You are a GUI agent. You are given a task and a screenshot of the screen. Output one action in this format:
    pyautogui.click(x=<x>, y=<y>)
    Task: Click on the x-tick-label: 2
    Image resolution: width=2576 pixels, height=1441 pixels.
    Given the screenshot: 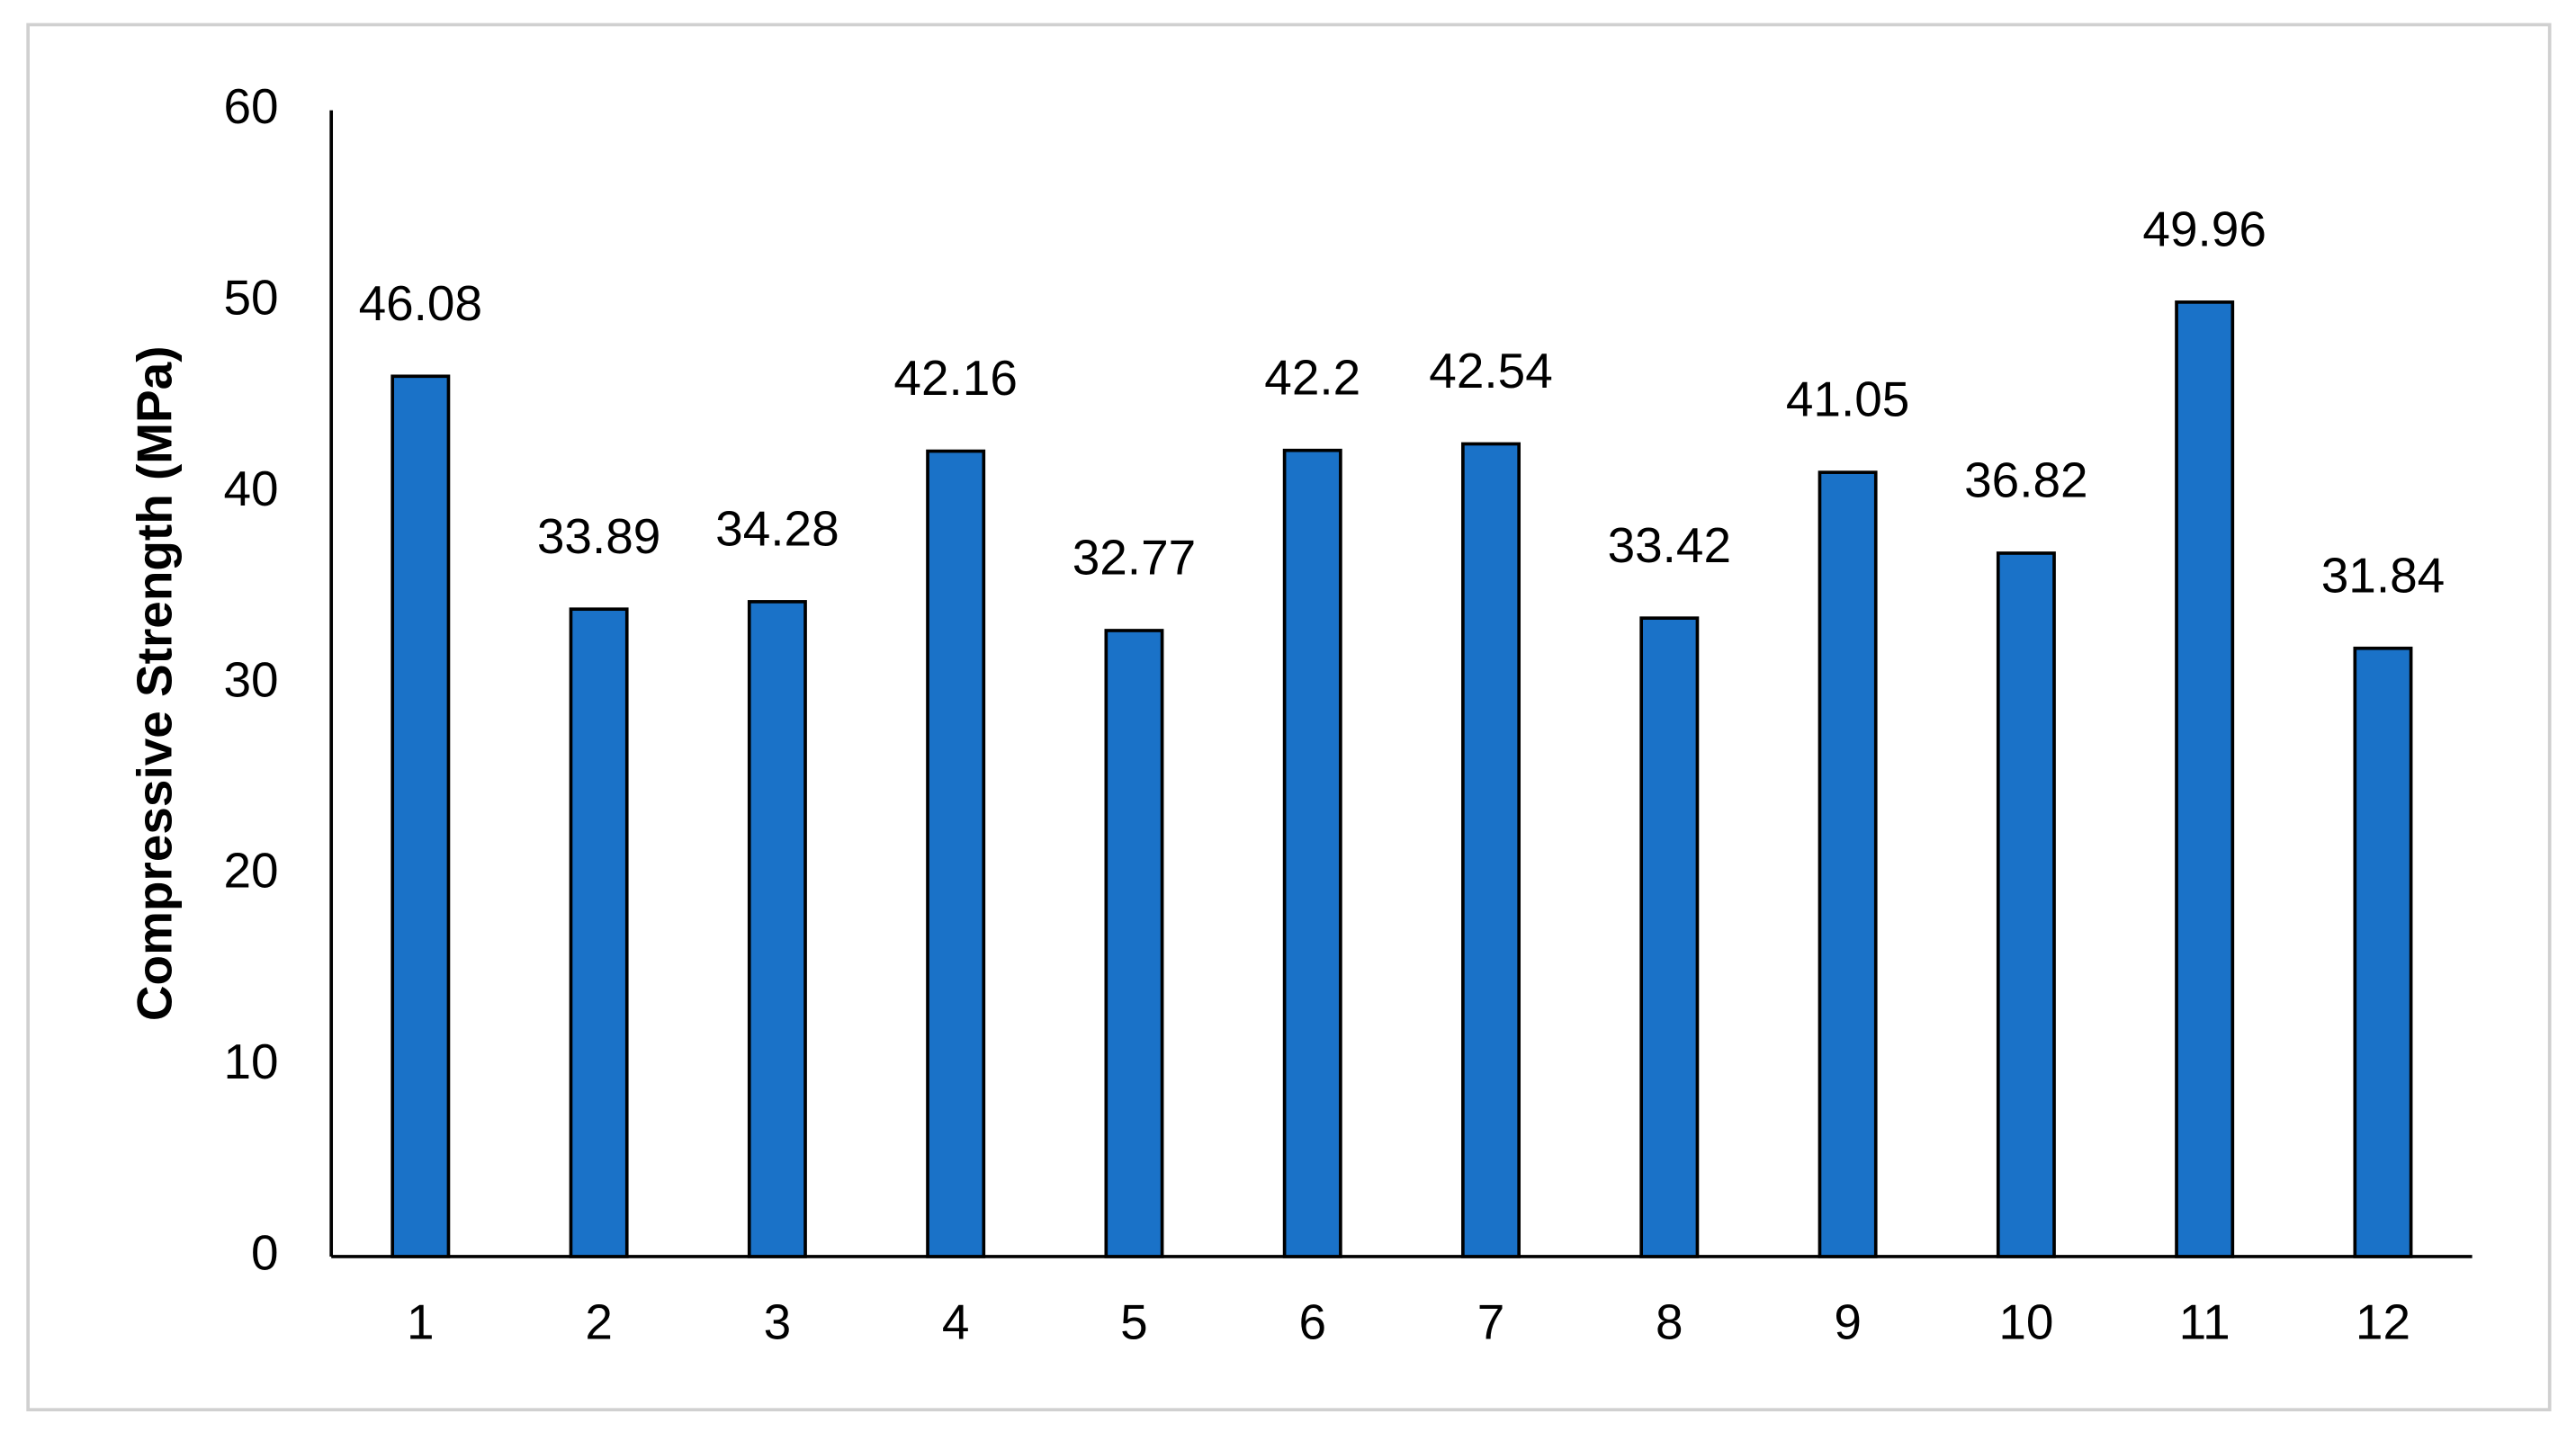 What is the action you would take?
    pyautogui.click(x=599, y=1321)
    